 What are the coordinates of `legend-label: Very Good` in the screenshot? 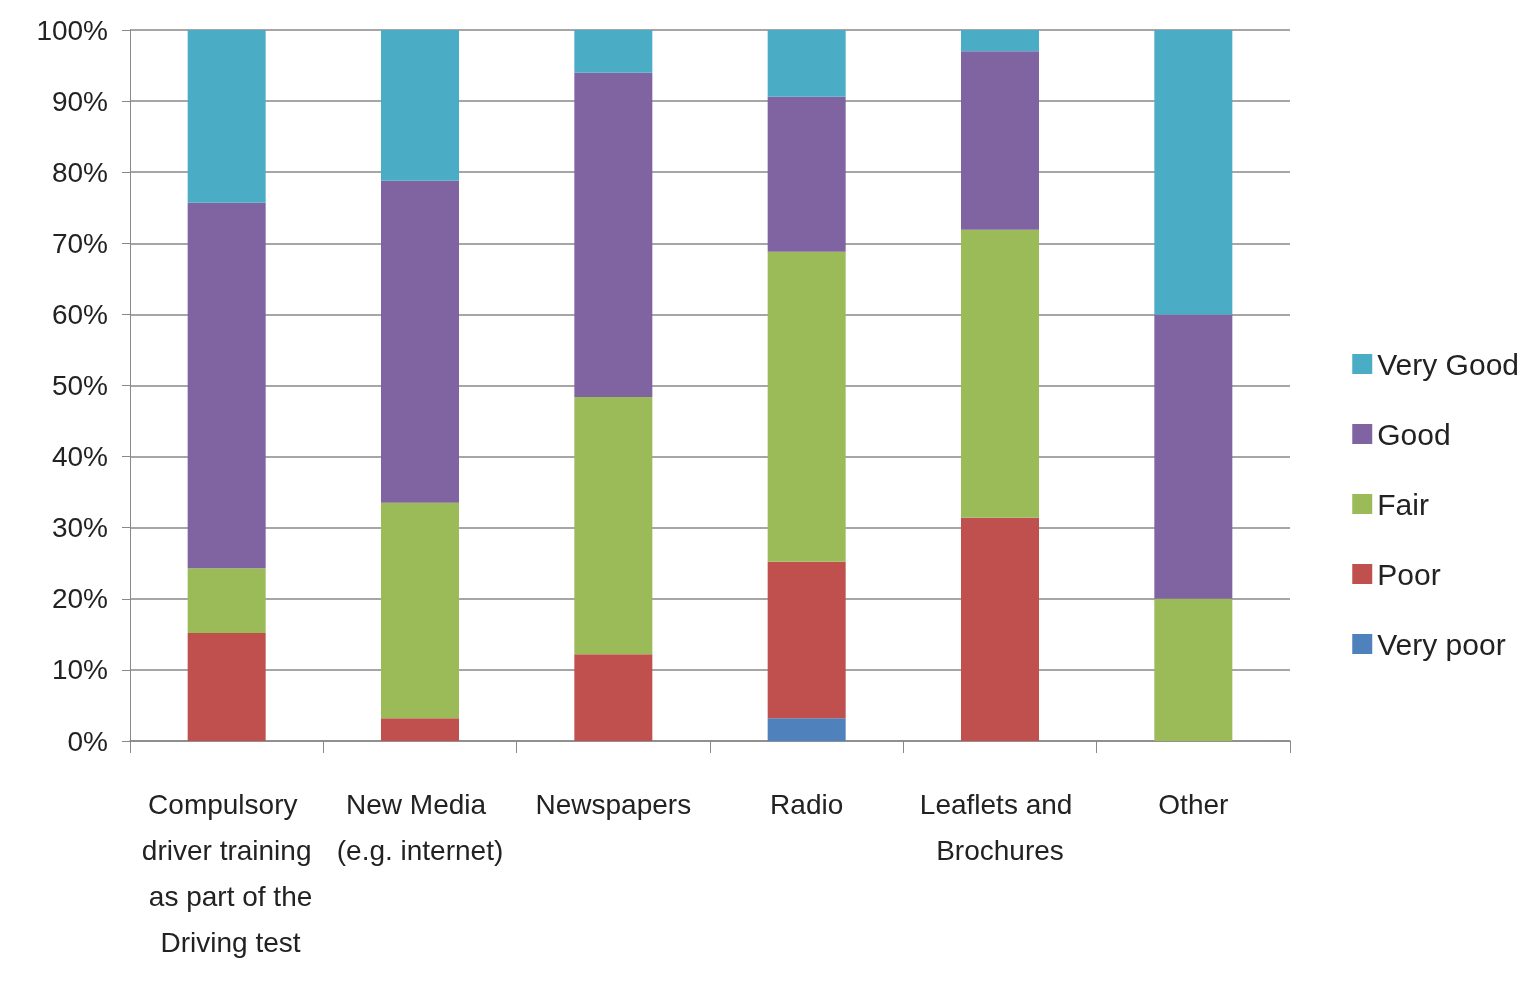 It's located at (1448, 364).